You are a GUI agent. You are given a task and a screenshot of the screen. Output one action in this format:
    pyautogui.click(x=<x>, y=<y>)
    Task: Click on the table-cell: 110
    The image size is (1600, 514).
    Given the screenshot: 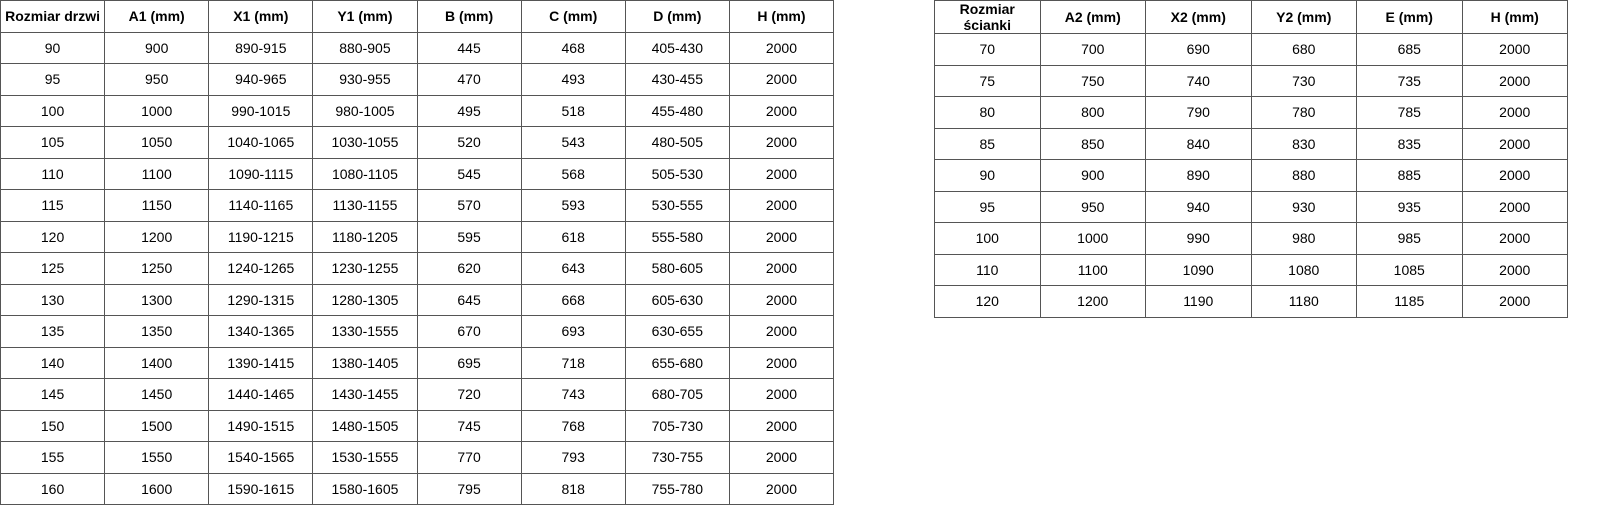 What is the action you would take?
    pyautogui.click(x=53, y=173)
    